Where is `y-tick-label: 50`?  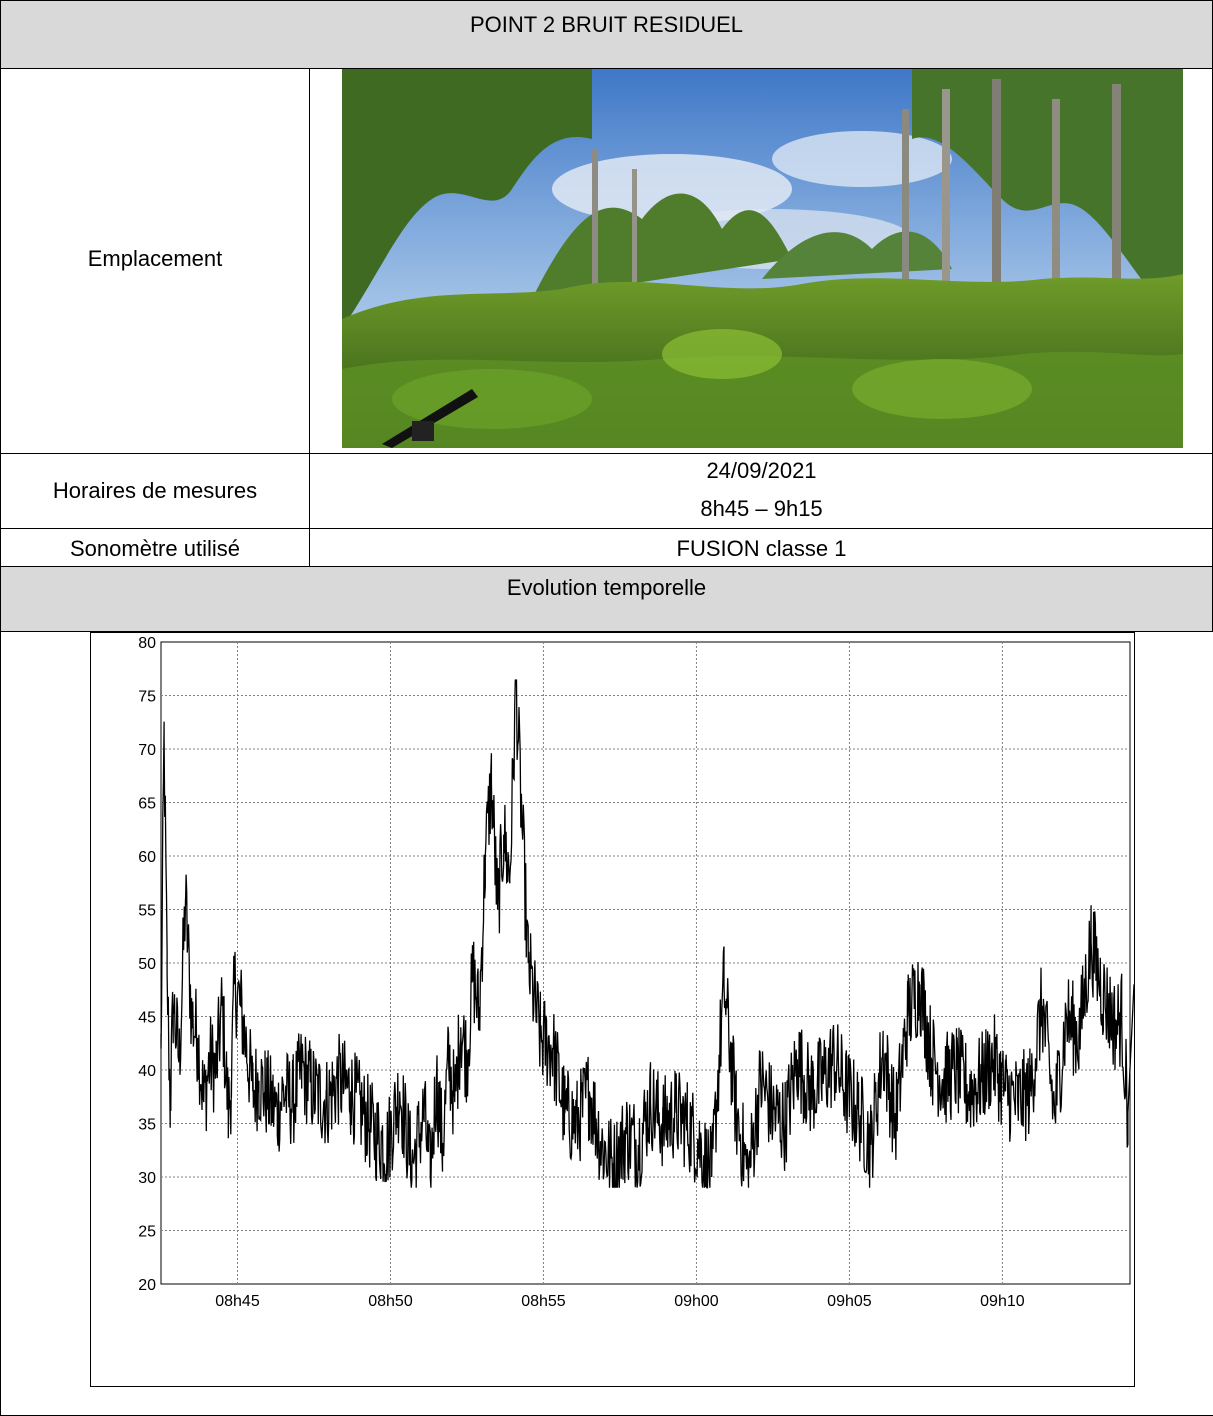
y-tick-label: 50 is located at coordinates (147, 964).